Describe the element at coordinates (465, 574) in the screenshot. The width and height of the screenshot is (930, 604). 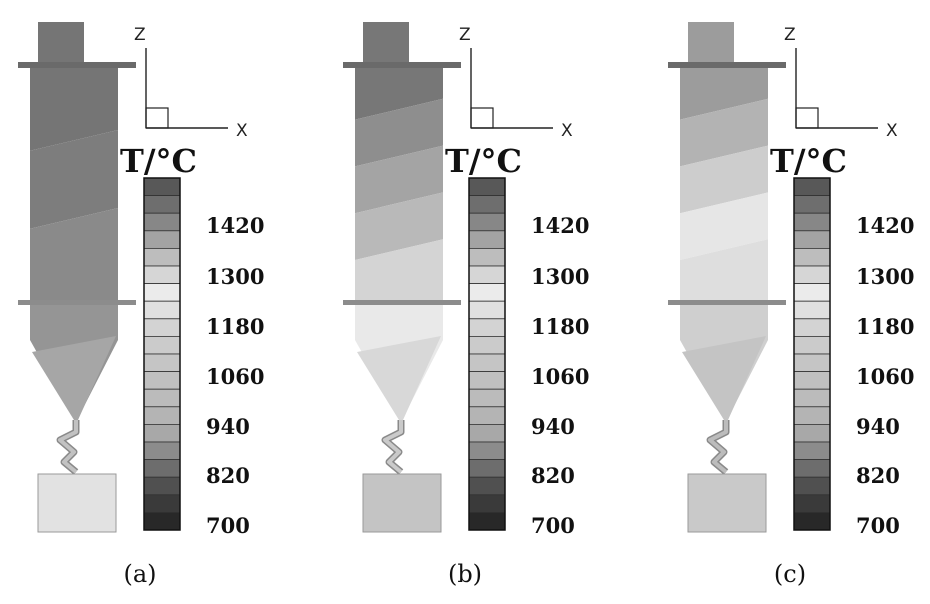
I see `panel-caption: (b)` at that location.